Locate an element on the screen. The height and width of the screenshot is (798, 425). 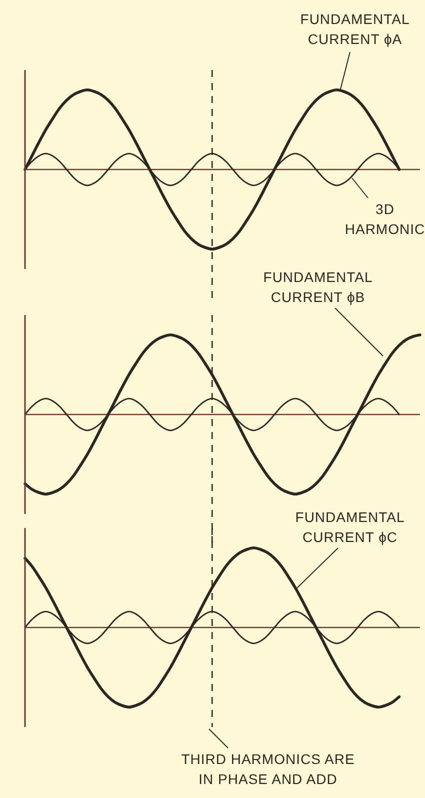
text: FUNDAMENTAL CURRENT ϕB is located at coordinates (318, 287).